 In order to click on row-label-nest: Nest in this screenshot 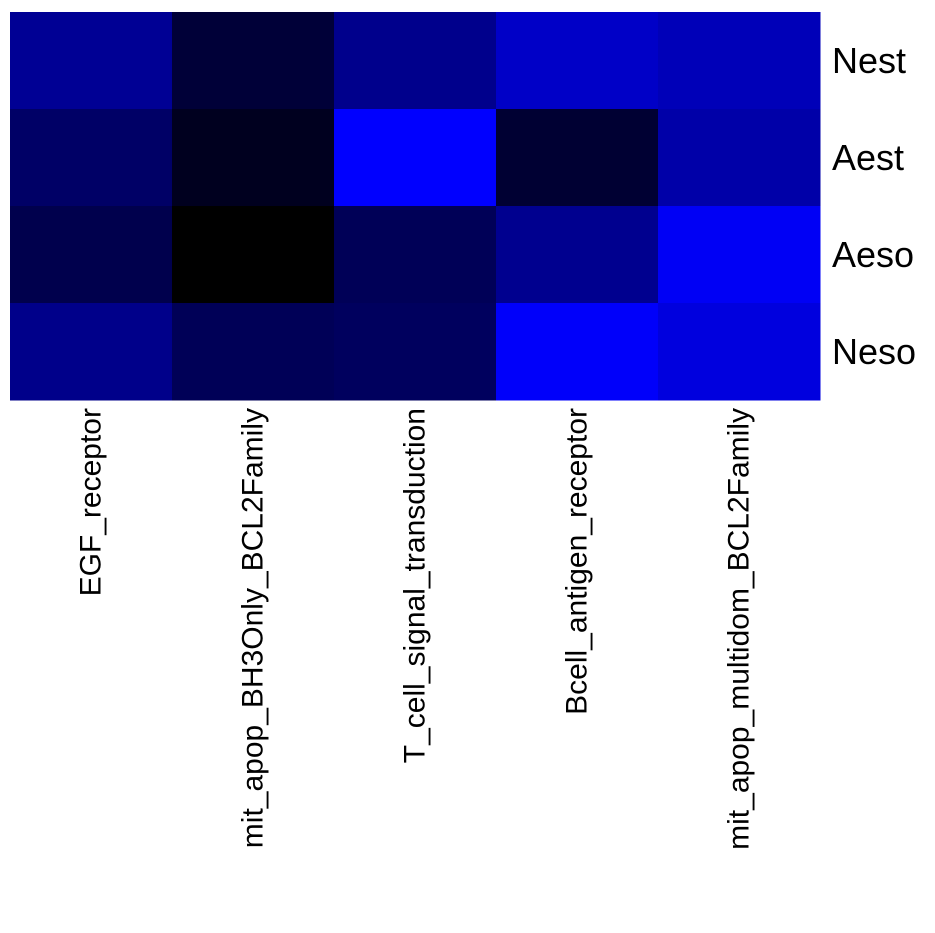, I will do `click(869, 60)`.